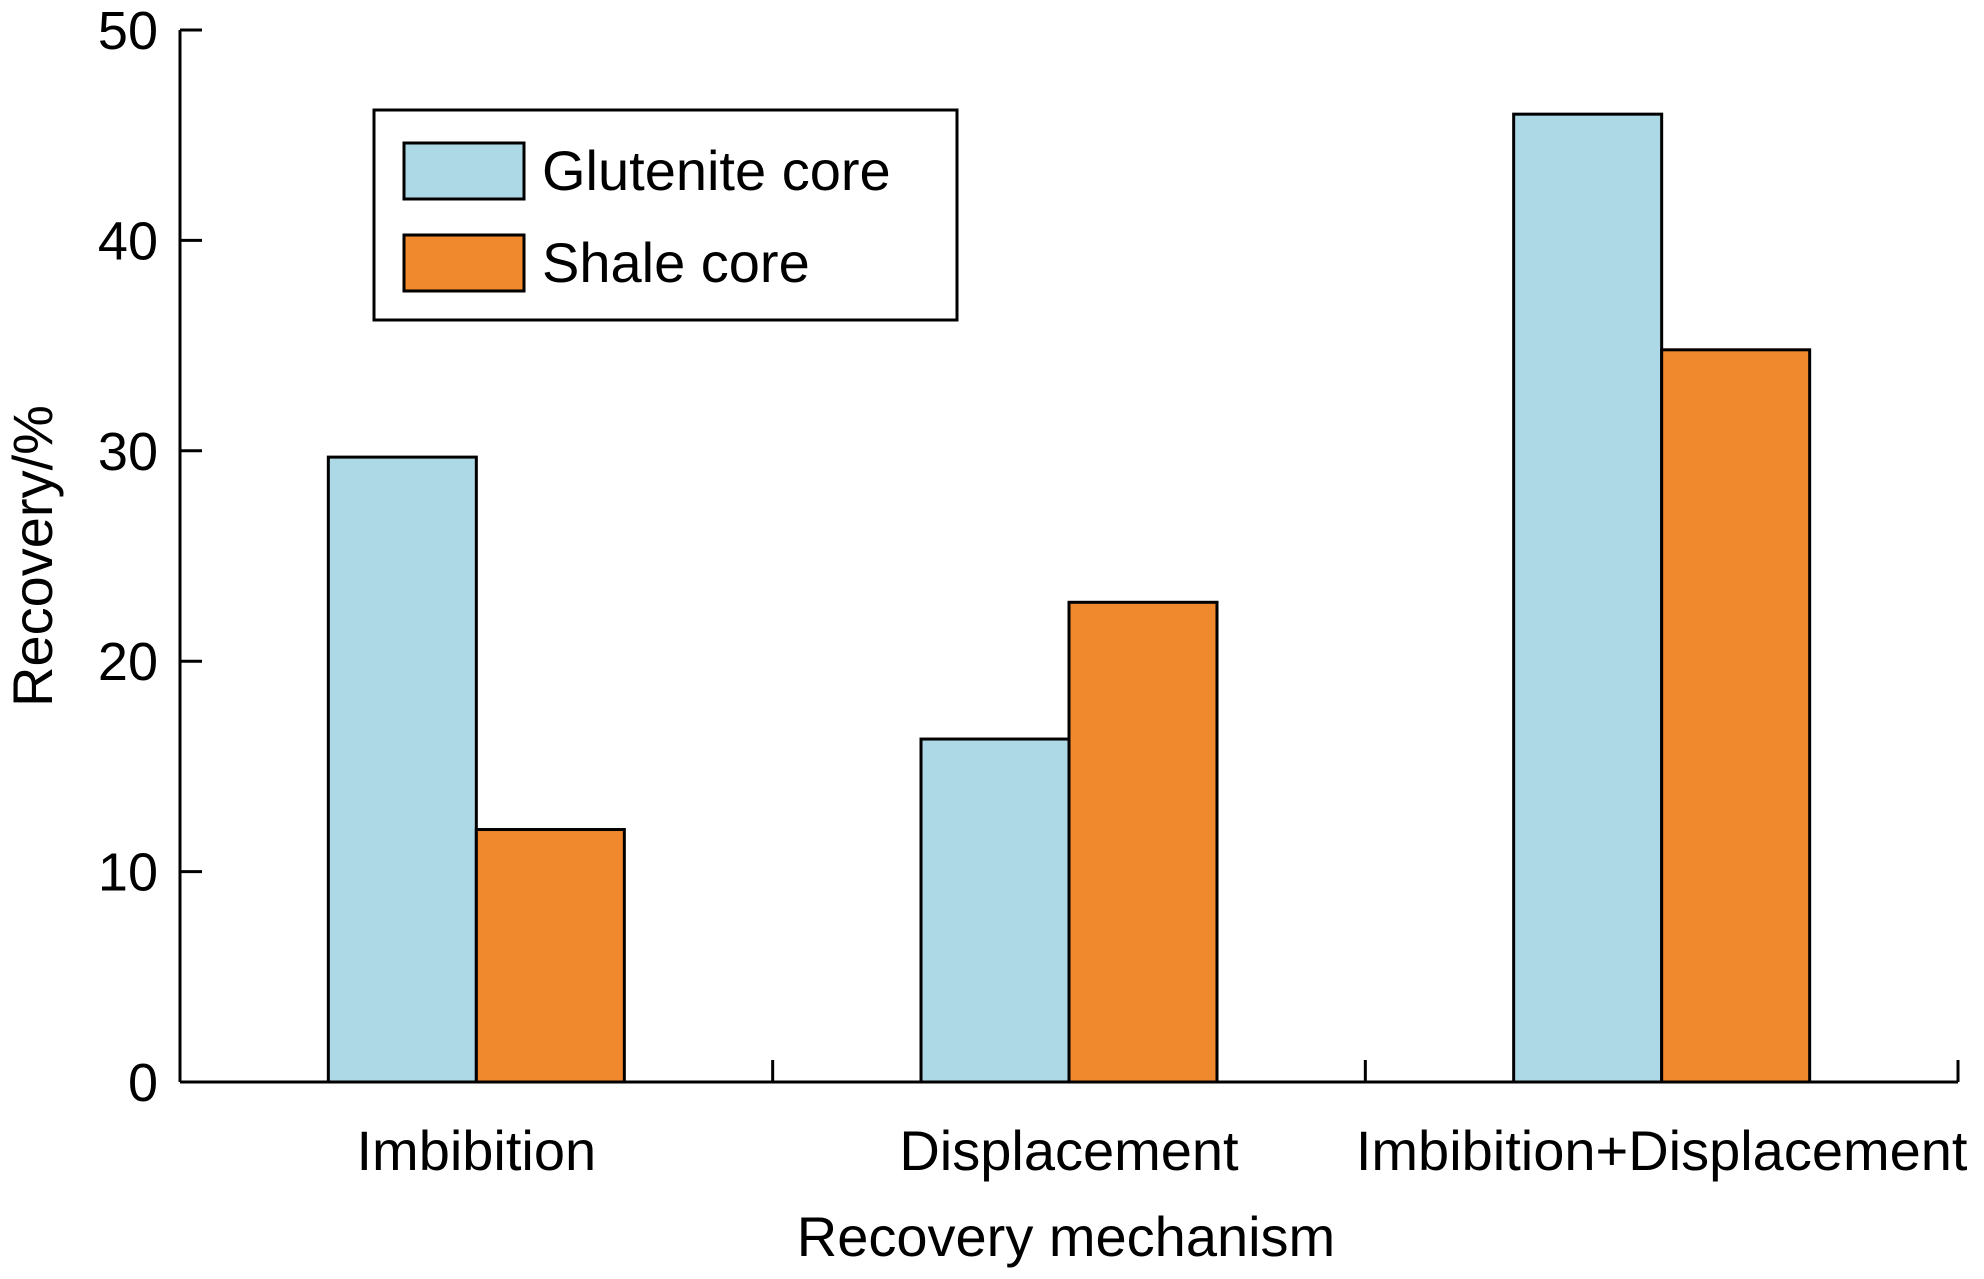  What do you see at coordinates (1069, 1150) in the screenshot?
I see `x-tick-label-displacement: Displacement` at bounding box center [1069, 1150].